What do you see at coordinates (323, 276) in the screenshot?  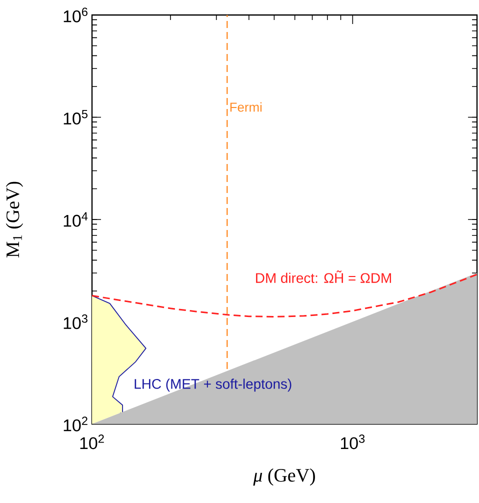 I see `series-label: DM direct: ΩH̃ = ΩDM` at bounding box center [323, 276].